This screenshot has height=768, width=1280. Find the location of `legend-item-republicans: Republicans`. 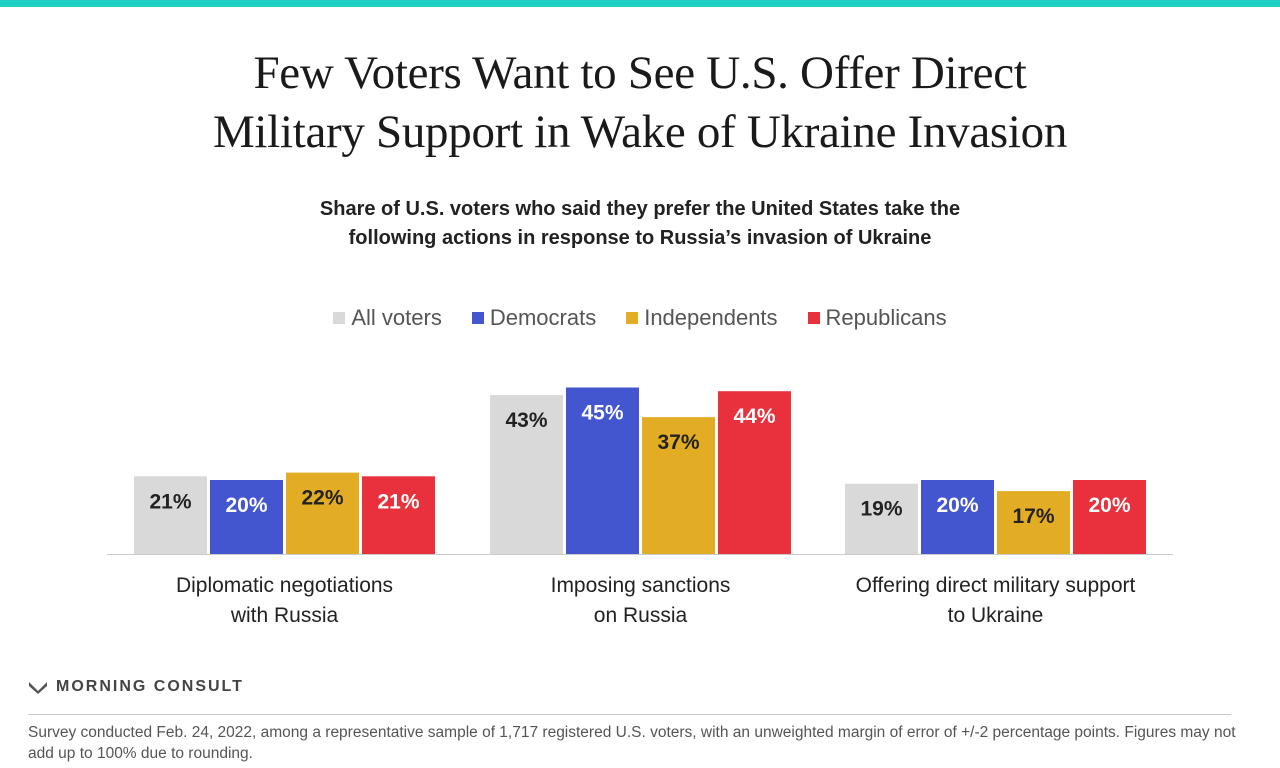

legend-item-republicans: Republicans is located at coordinates (877, 318).